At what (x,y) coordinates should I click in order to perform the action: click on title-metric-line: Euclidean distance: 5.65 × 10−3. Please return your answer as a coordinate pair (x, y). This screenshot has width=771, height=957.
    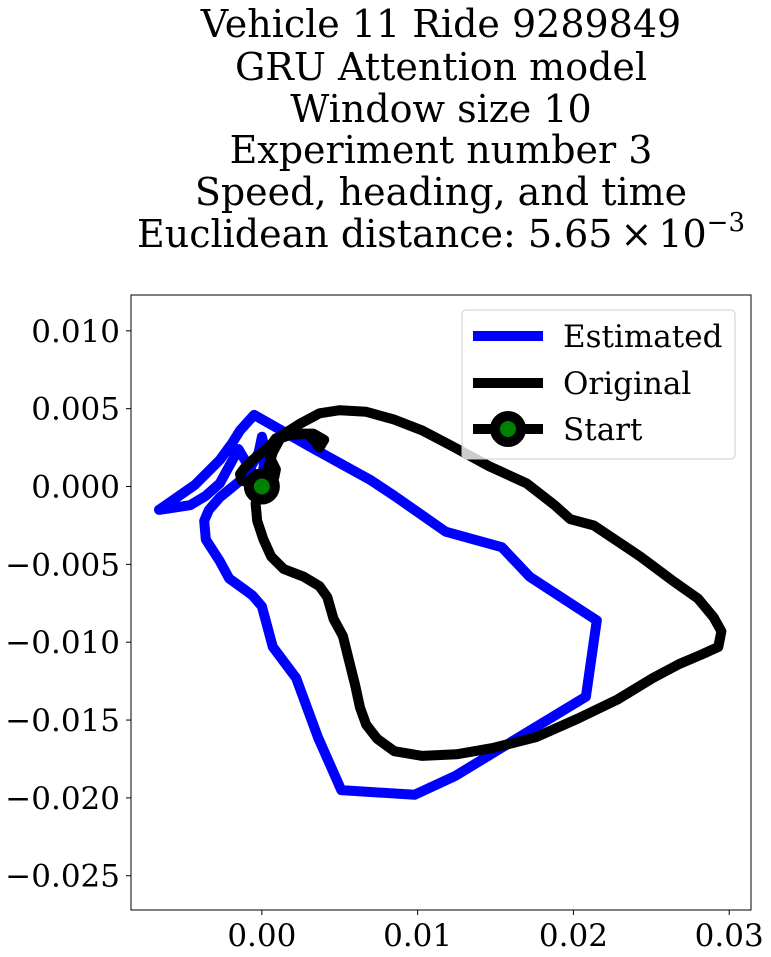
    Looking at the image, I should click on (441, 232).